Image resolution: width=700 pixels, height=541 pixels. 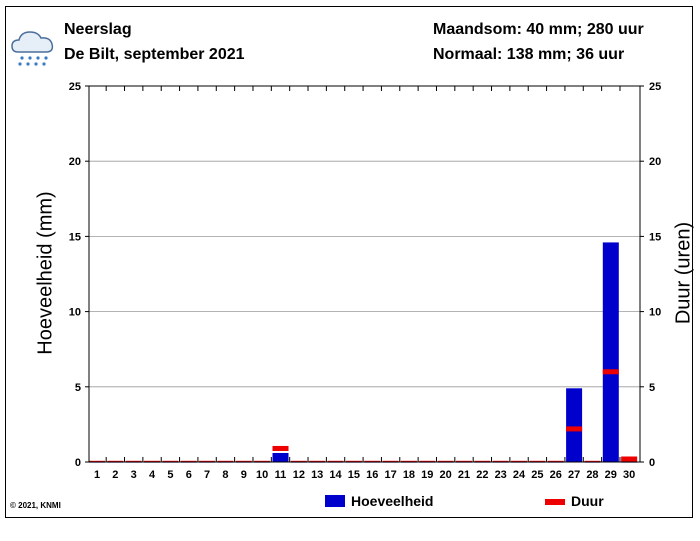 What do you see at coordinates (134, 475) in the screenshot?
I see `x-tick-label: 3` at bounding box center [134, 475].